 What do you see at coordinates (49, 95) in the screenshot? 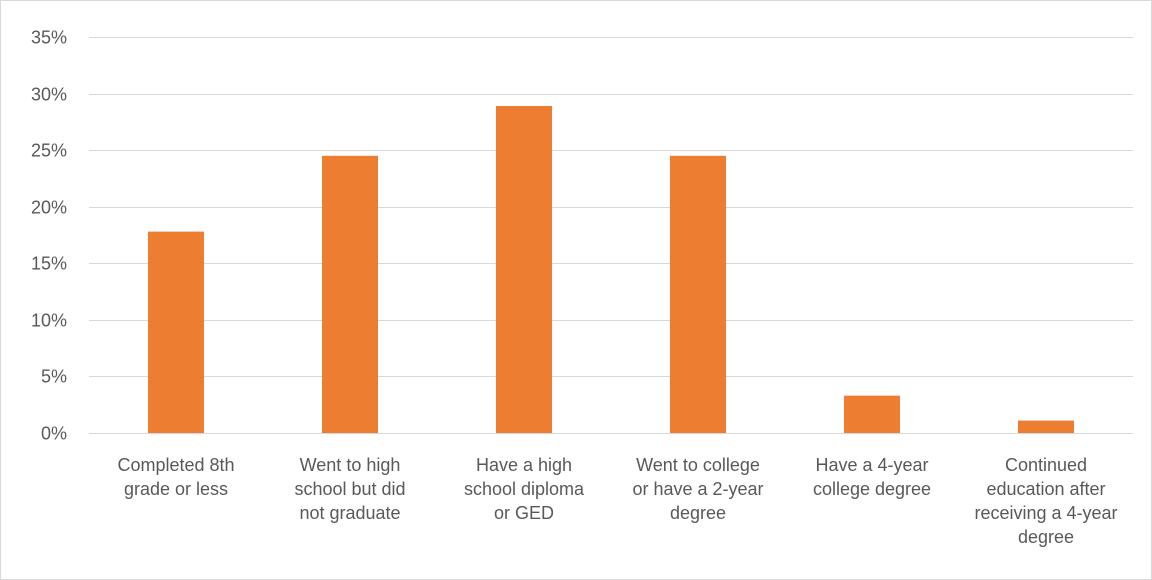
I see `y-tick-label: 30%` at bounding box center [49, 95].